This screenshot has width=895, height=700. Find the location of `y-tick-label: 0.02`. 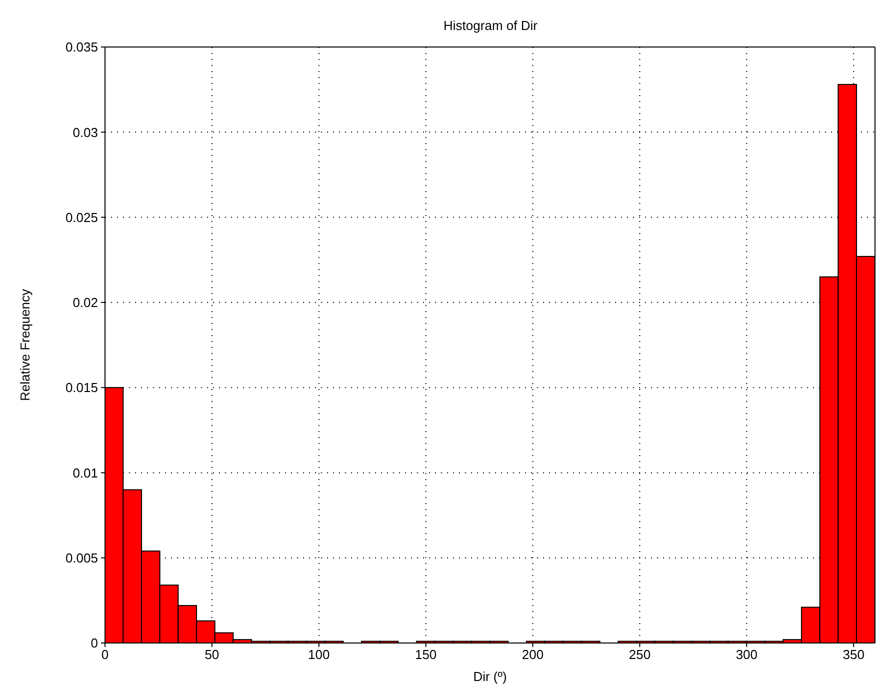

y-tick-label: 0.02 is located at coordinates (85, 302).